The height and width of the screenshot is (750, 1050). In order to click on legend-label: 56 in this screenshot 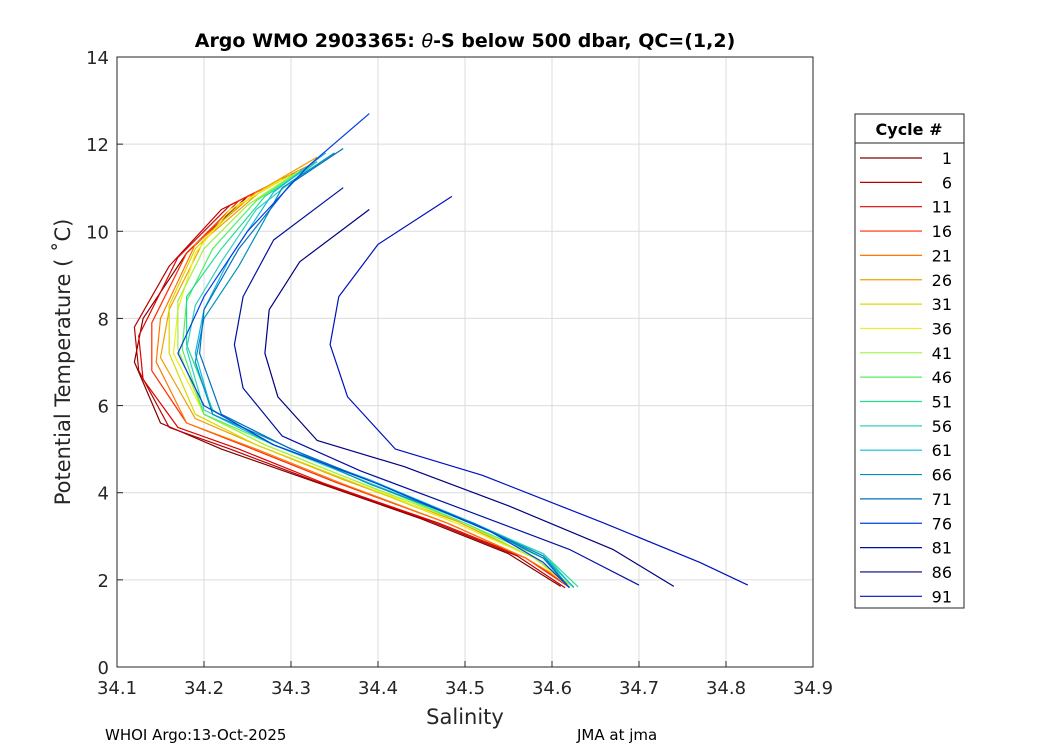, I will do `click(942, 426)`.